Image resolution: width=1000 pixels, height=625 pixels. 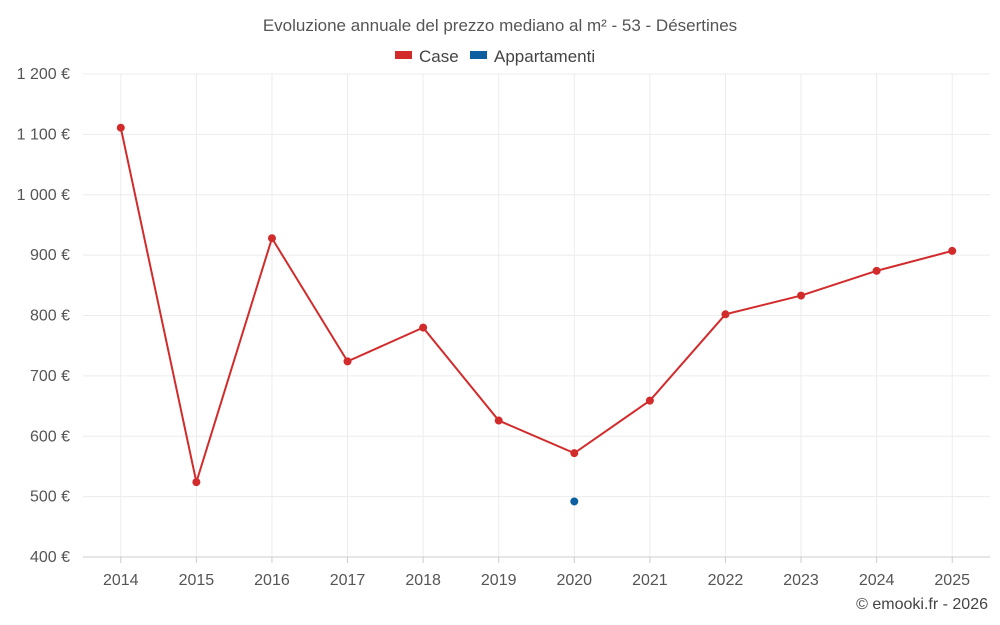 I want to click on legend-swatch-case, so click(x=403, y=55).